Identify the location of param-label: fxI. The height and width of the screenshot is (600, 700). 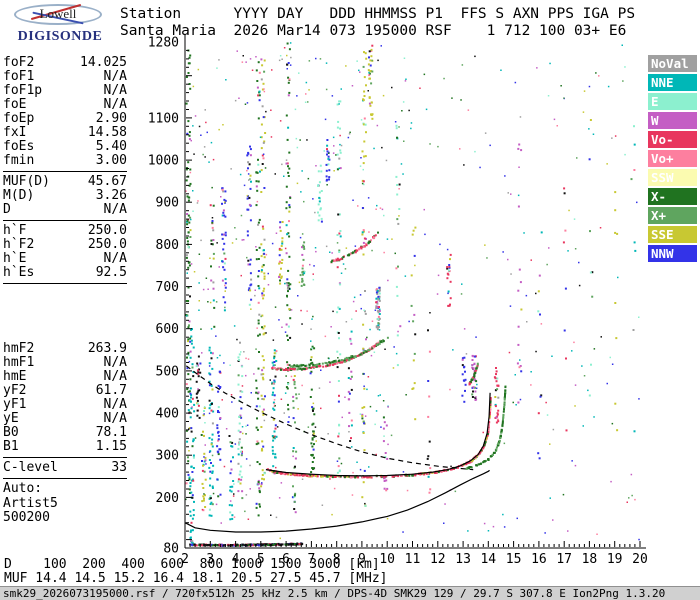
(15, 132).